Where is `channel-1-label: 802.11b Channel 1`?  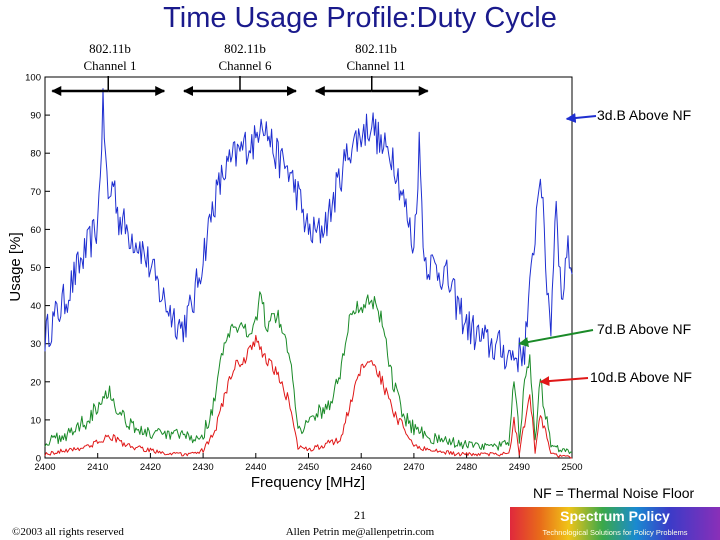
channel-1-label: 802.11b Channel 1 is located at coordinates (110, 57).